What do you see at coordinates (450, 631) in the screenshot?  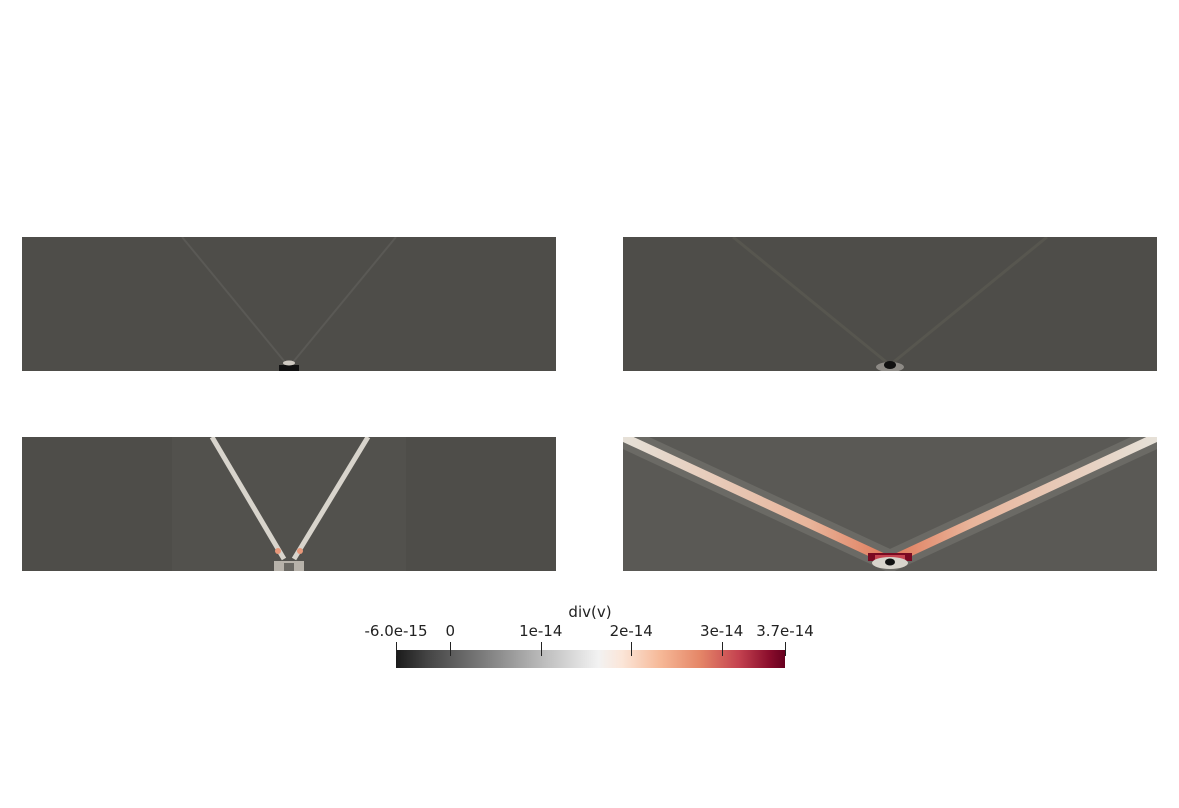 I see `colorbar-tick-label: 0` at bounding box center [450, 631].